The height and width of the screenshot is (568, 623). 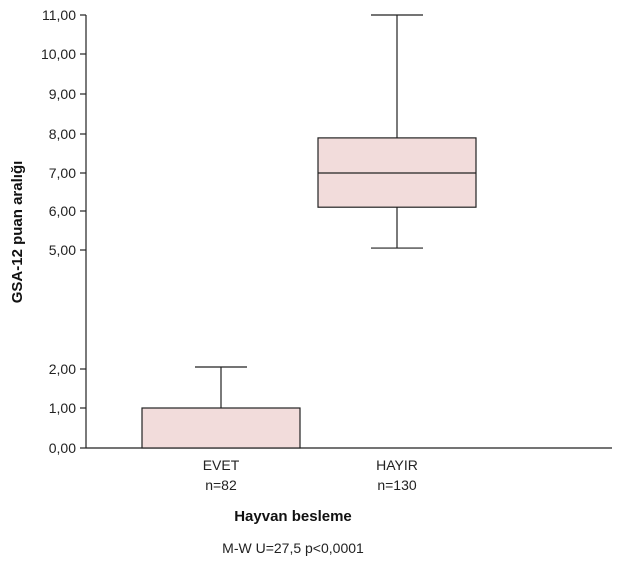 What do you see at coordinates (62, 94) in the screenshot?
I see `y-tick-label: 9,00` at bounding box center [62, 94].